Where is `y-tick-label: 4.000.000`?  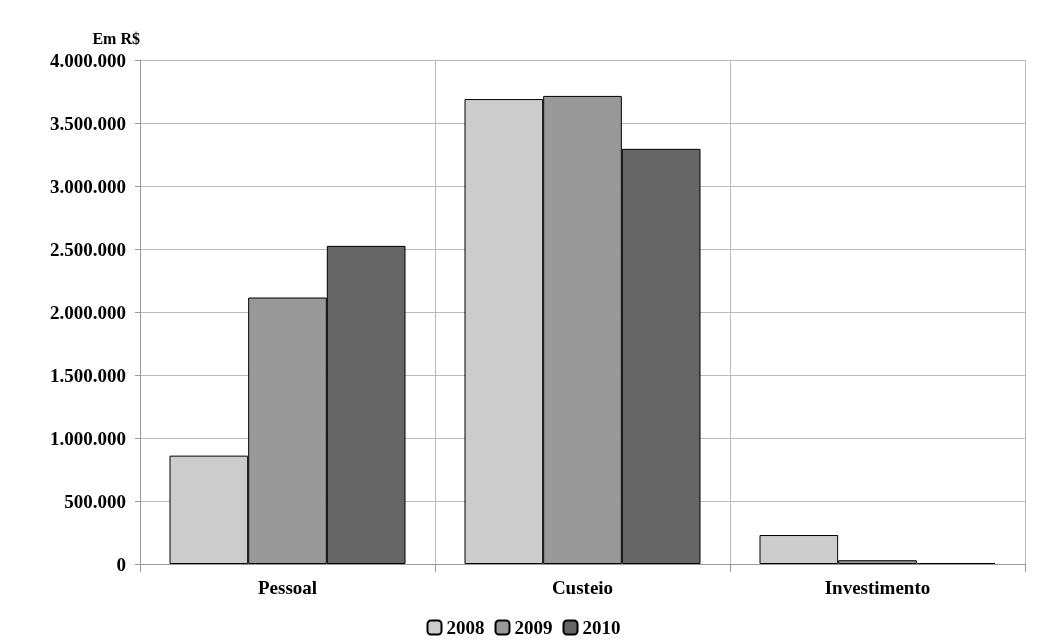
y-tick-label: 4.000.000 is located at coordinates (88, 60).